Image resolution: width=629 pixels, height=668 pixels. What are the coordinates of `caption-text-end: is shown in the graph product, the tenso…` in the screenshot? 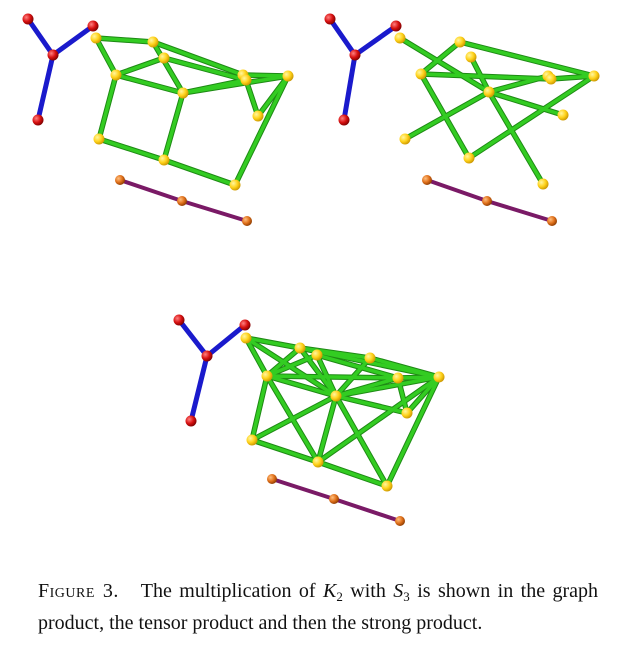 It's located at (318, 607).